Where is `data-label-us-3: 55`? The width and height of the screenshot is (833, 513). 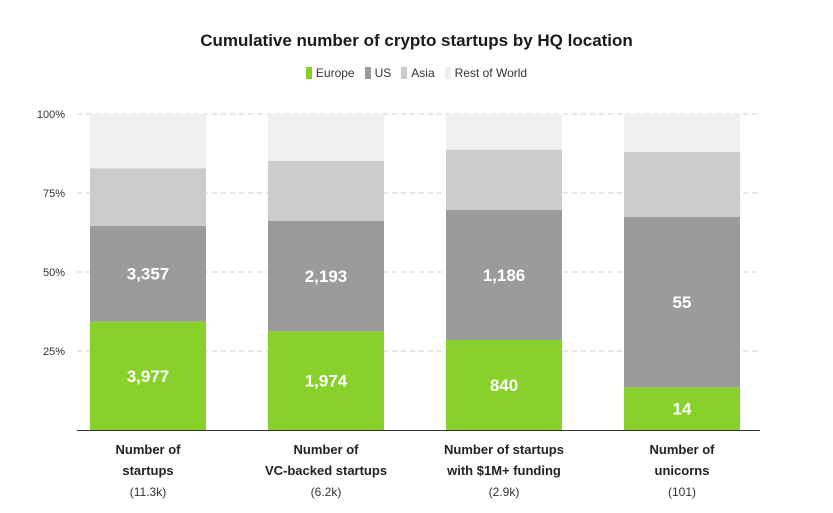 data-label-us-3: 55 is located at coordinates (682, 302).